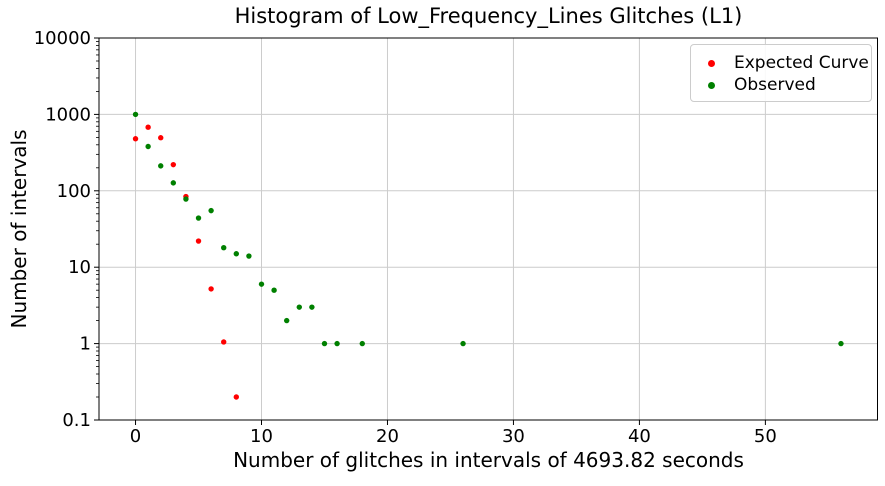  I want to click on legend: Expected Curve Observed, so click(781, 73).